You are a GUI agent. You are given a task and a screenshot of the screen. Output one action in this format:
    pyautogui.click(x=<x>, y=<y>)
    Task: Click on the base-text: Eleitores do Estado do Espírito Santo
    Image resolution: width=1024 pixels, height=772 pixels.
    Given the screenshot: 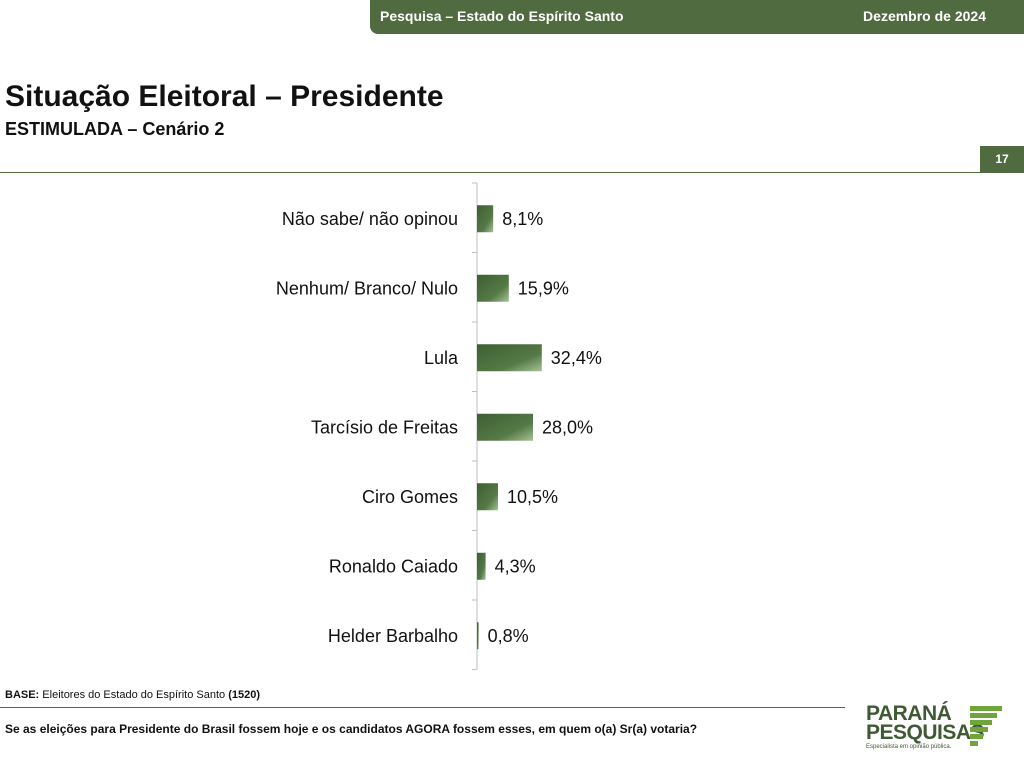 What is the action you would take?
    pyautogui.click(x=134, y=695)
    